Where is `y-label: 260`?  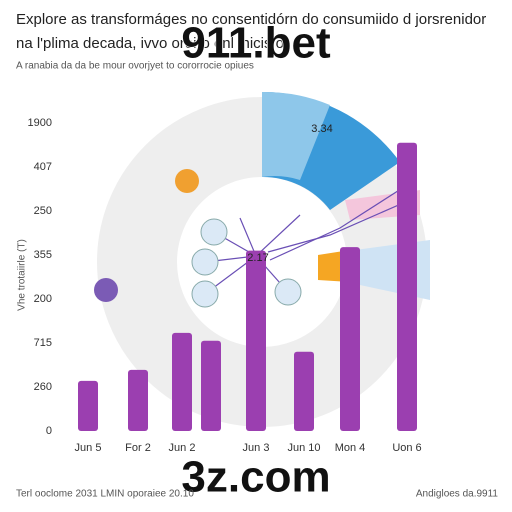 y-label: 260 is located at coordinates (43, 387).